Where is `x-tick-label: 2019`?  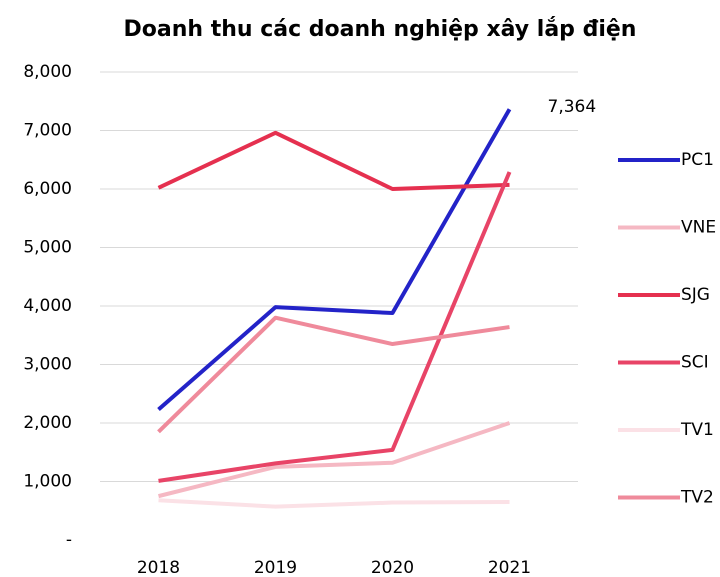 x-tick-label: 2019 is located at coordinates (275, 567).